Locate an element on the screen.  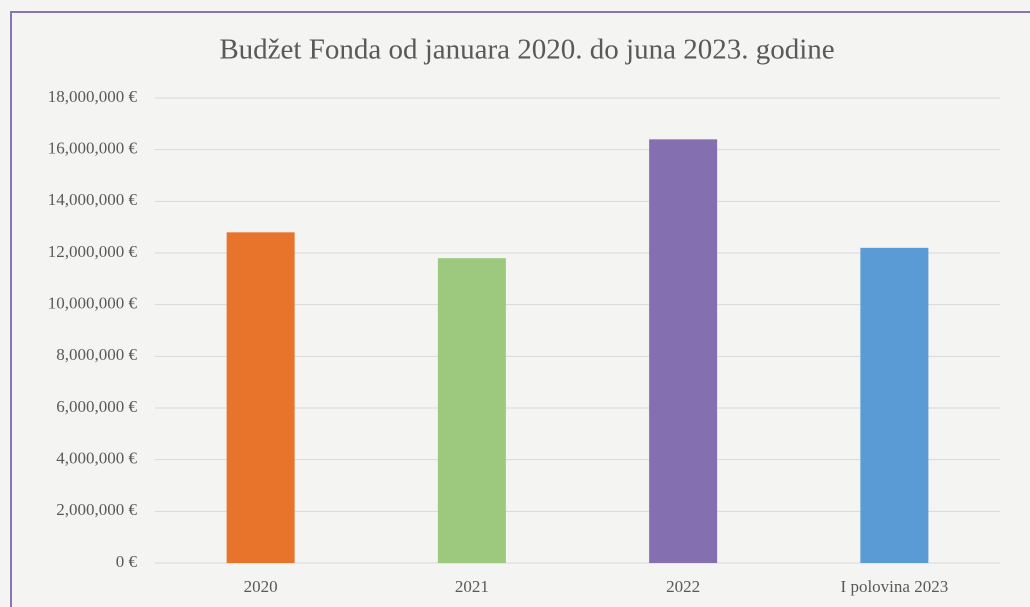
y-tick-label: 0 € is located at coordinates (127, 561).